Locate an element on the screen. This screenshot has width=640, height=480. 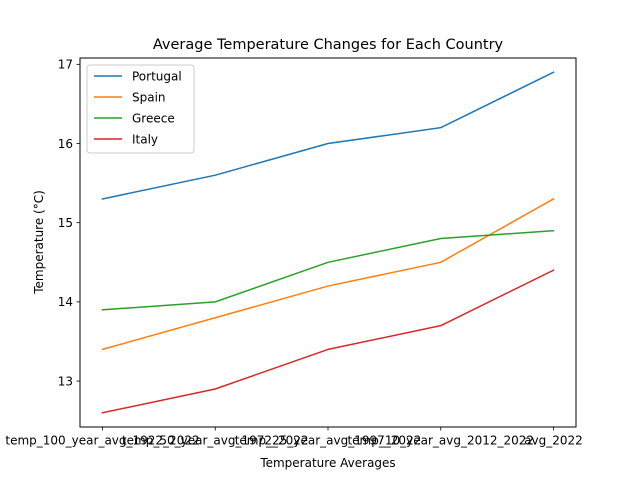
x-tick-label: avg_2022 is located at coordinates (553, 441).